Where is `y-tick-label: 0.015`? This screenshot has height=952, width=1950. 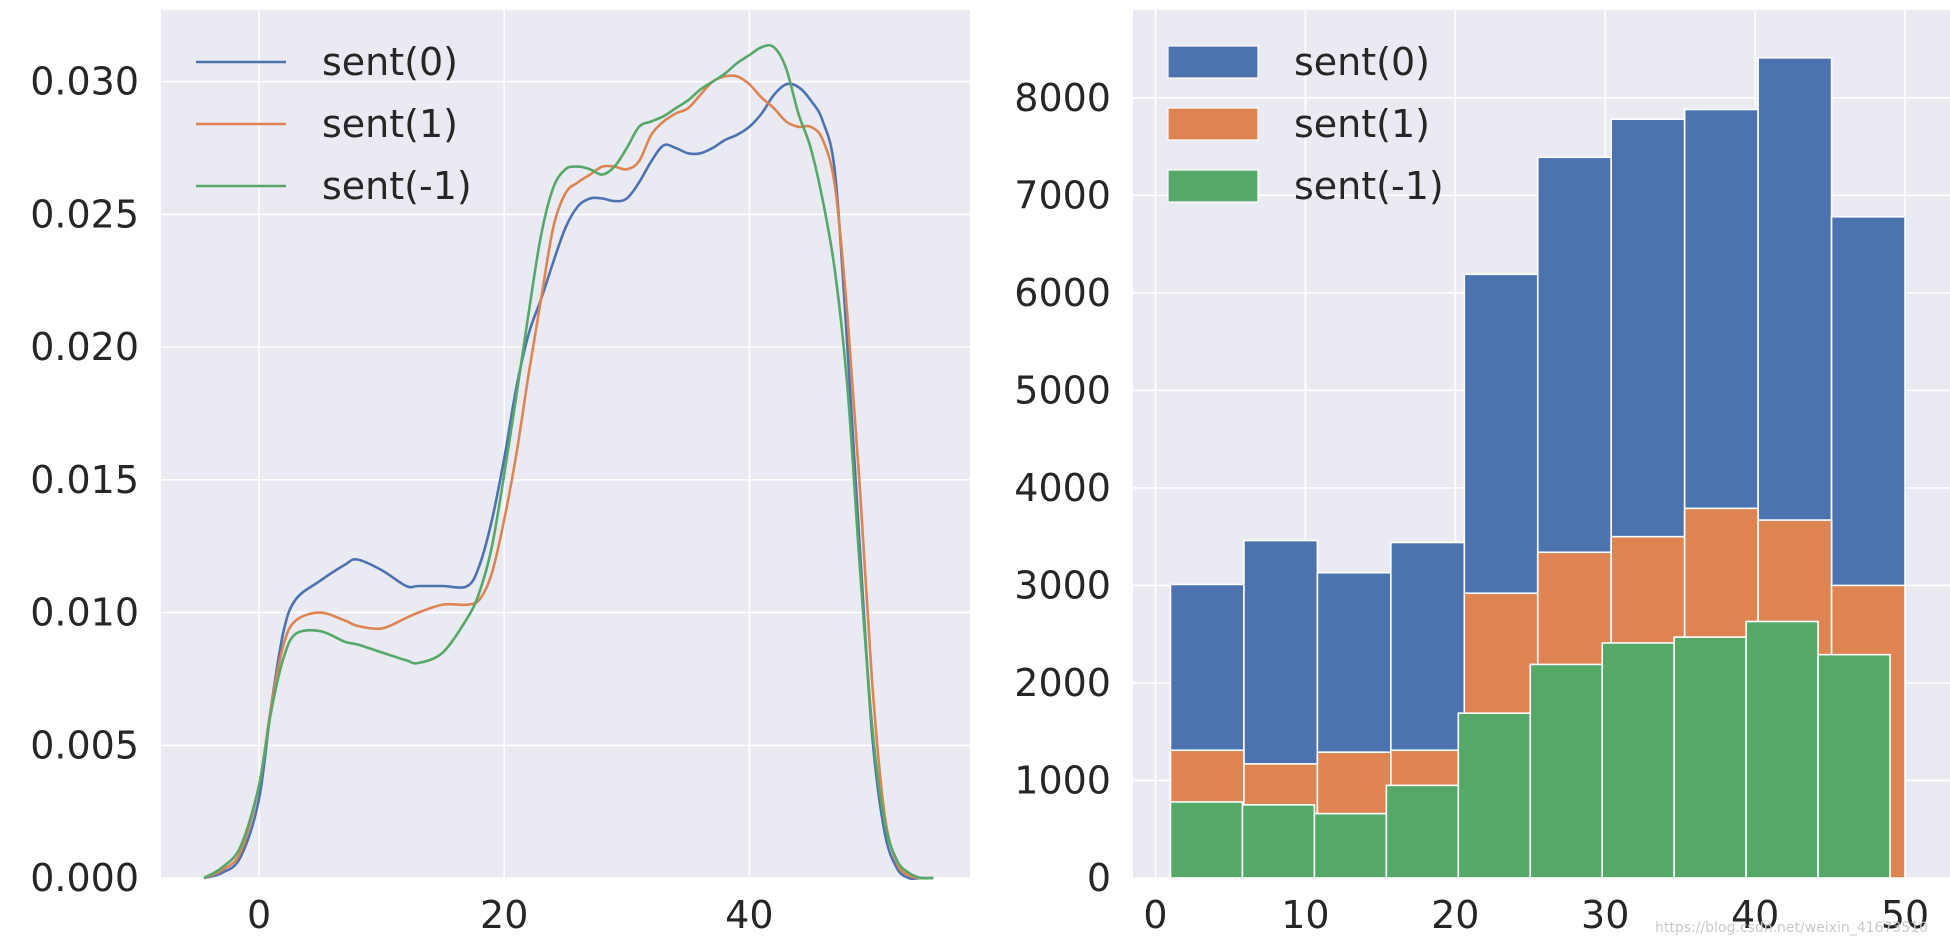
y-tick-label: 0.015 is located at coordinates (84, 480).